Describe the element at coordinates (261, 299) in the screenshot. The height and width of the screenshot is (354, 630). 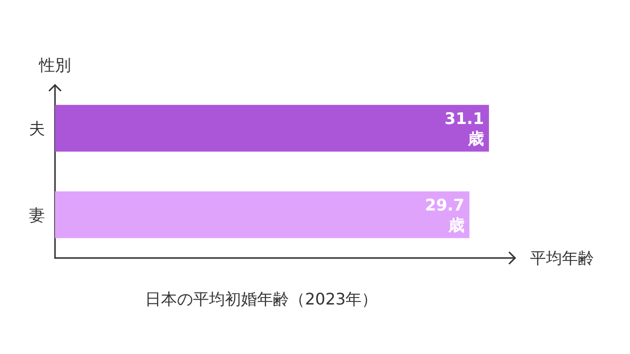
I see `text: 日本の平均初婚年齢（2023年）` at that location.